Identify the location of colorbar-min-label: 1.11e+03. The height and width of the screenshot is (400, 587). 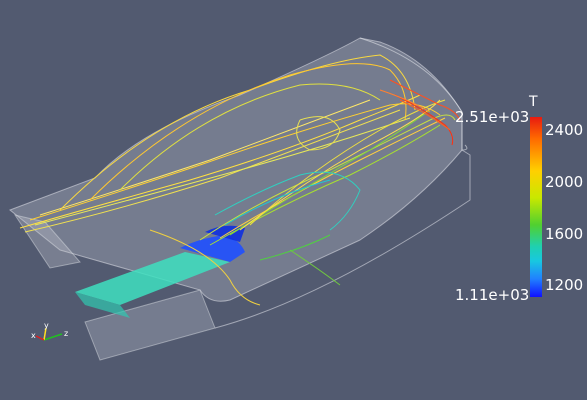
(492, 295).